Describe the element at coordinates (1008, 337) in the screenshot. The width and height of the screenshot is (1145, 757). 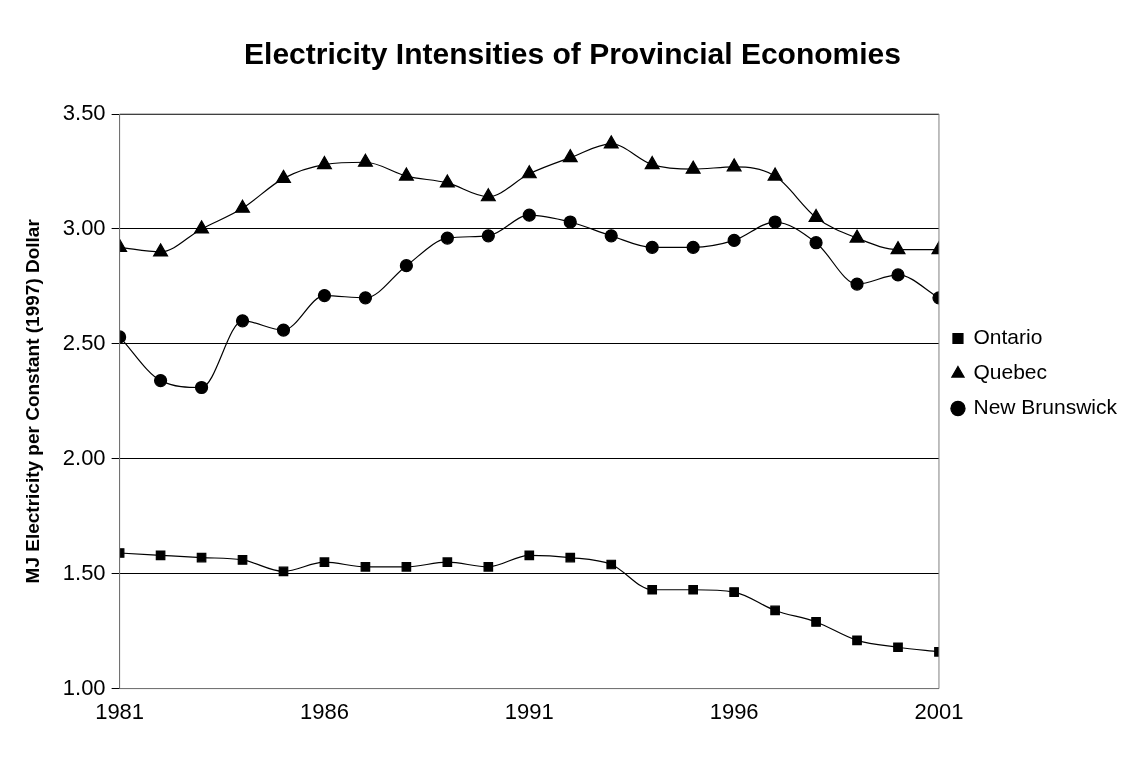
I see `legend-label: Ontario` at that location.